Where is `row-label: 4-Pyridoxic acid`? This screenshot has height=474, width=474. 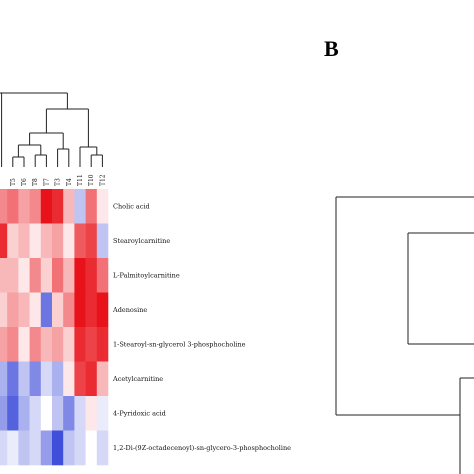
row-label: 4-Pyridoxic acid is located at coordinates (139, 413).